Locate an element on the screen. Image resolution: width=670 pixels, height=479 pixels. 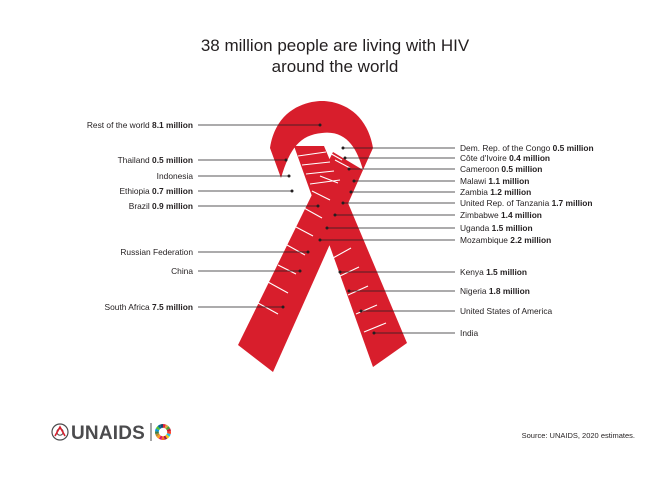
left-tail-segments is located at coordinates (304, 233).